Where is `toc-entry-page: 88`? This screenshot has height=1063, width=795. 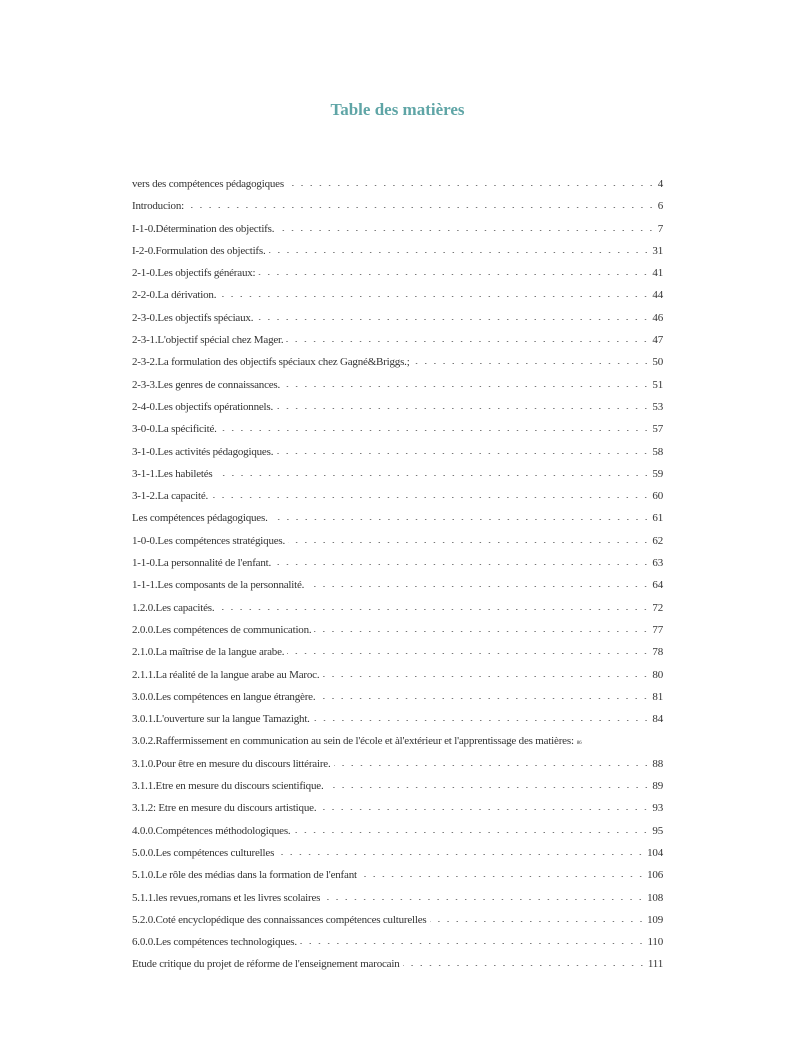
toc-entry-page: 88 is located at coordinates (657, 763).